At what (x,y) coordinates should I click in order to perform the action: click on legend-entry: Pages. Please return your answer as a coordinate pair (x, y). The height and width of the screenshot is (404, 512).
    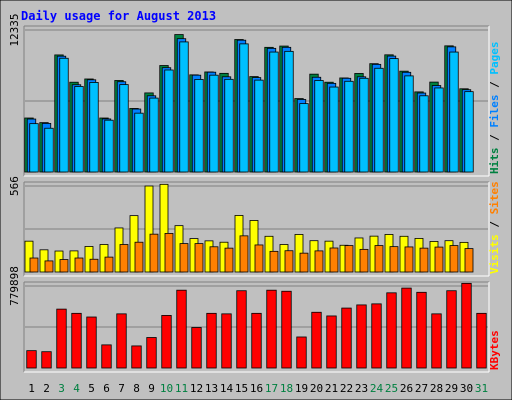
    Looking at the image, I should click on (494, 58).